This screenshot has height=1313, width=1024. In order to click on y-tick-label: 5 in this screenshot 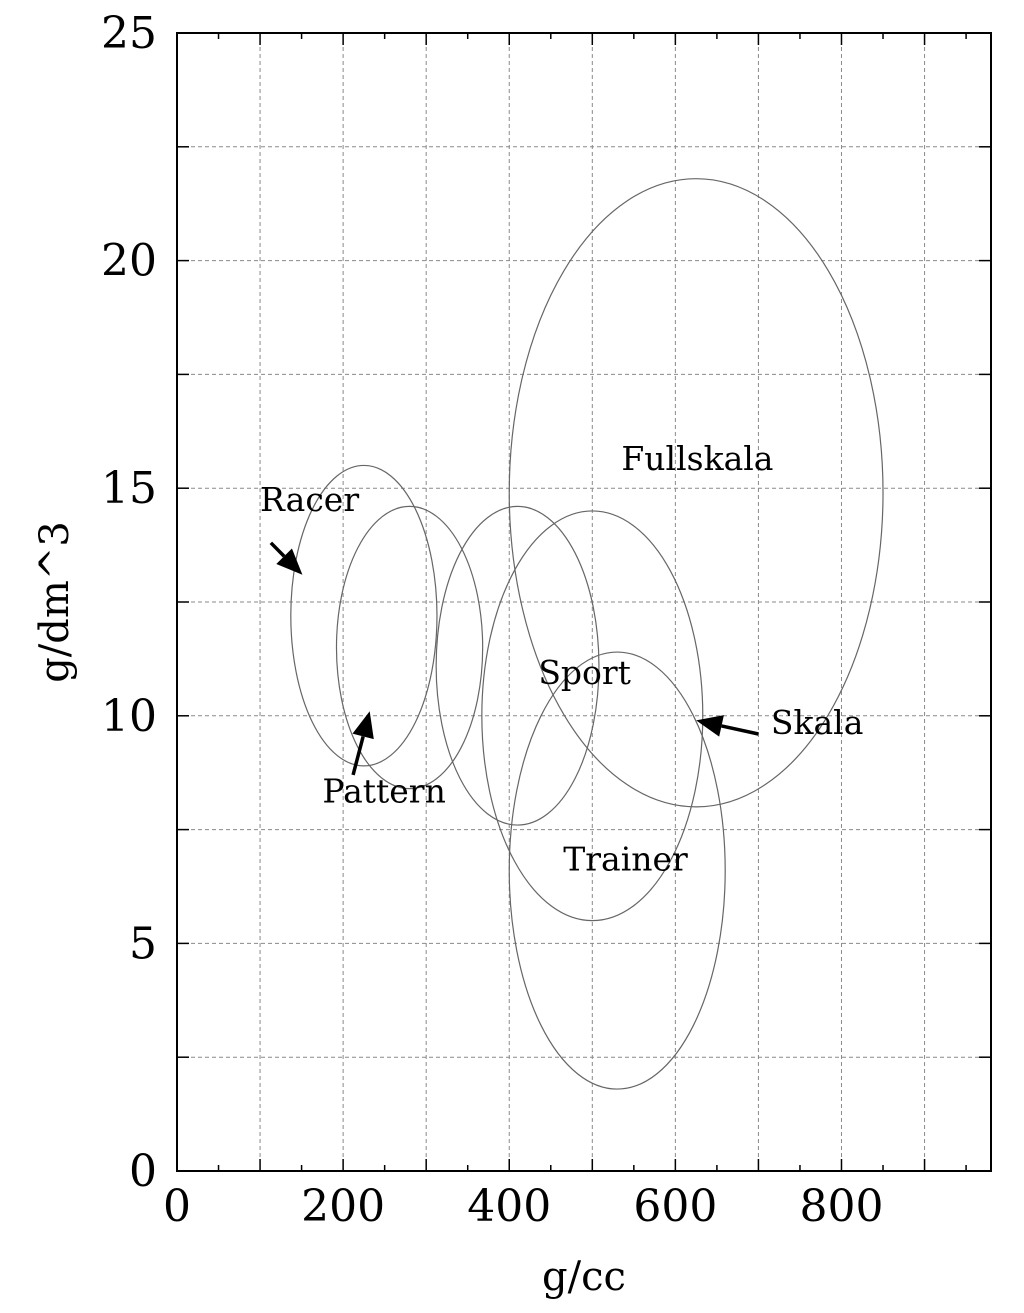, I will do `click(143, 943)`.